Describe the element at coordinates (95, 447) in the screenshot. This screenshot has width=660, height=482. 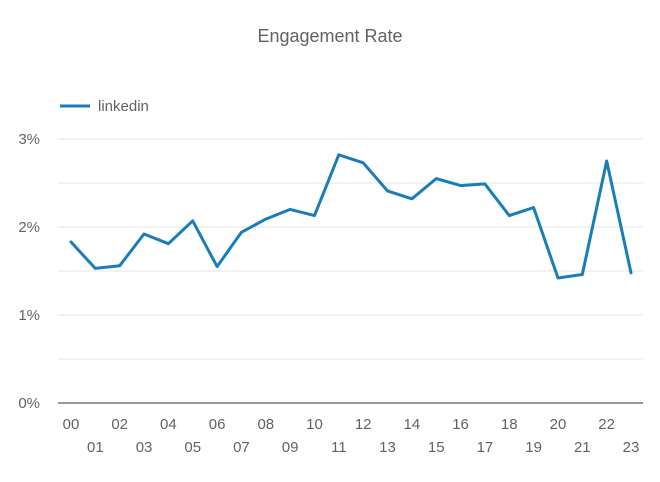
I see `x-tick-label: 01` at that location.